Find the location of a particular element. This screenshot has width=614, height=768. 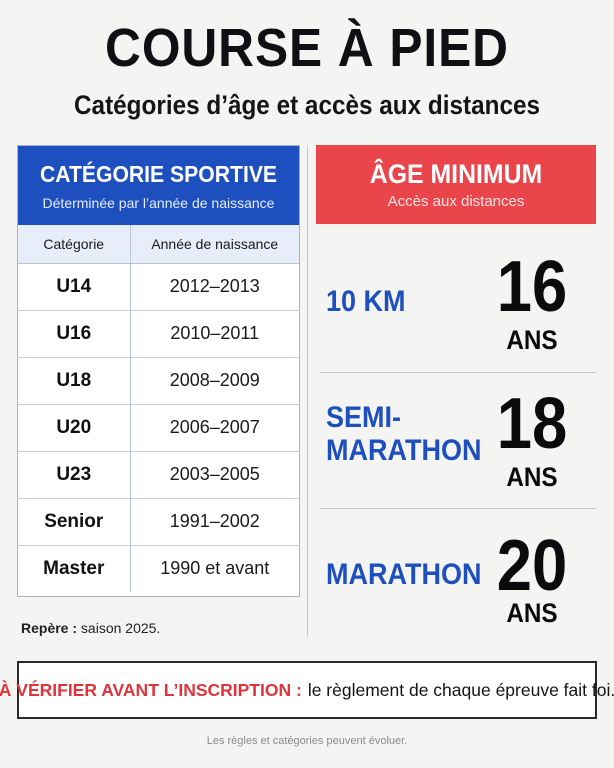

table-row: U20 2006–2007 is located at coordinates (158, 428).